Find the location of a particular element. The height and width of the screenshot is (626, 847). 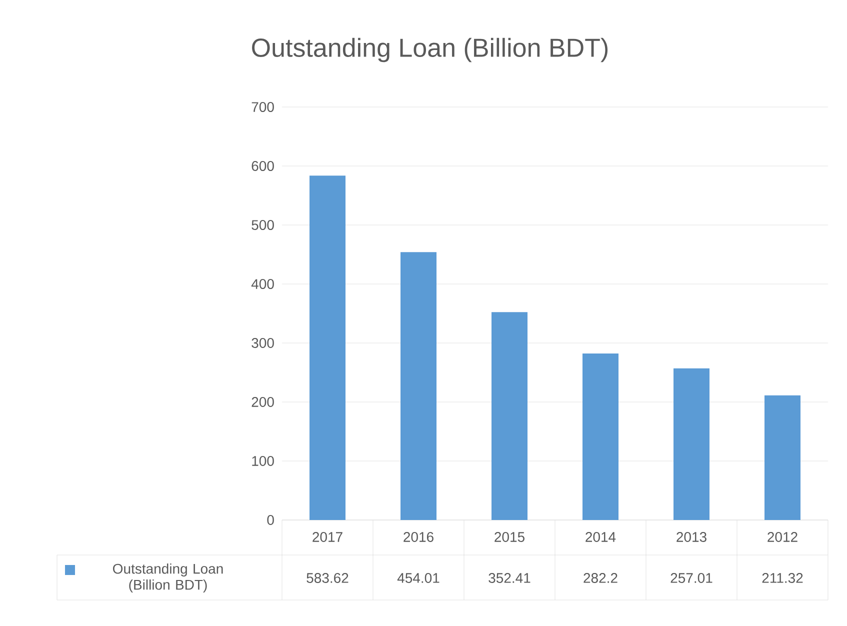

x-tick-label: 2012 is located at coordinates (783, 537).